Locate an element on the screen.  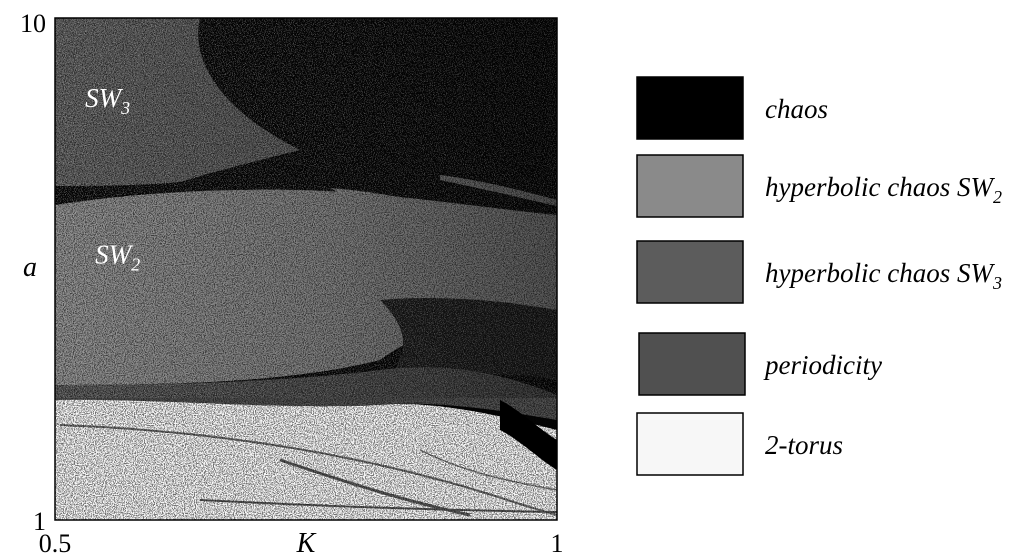
y-axis-label: a is located at coordinates (30, 267).